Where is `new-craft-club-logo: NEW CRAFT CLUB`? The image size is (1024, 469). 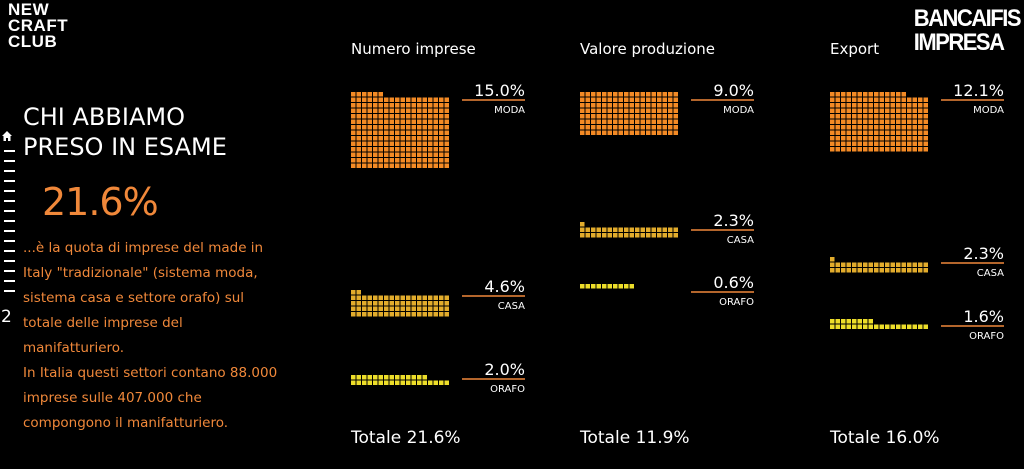
new-craft-club-logo: NEW CRAFT CLUB is located at coordinates (38, 25).